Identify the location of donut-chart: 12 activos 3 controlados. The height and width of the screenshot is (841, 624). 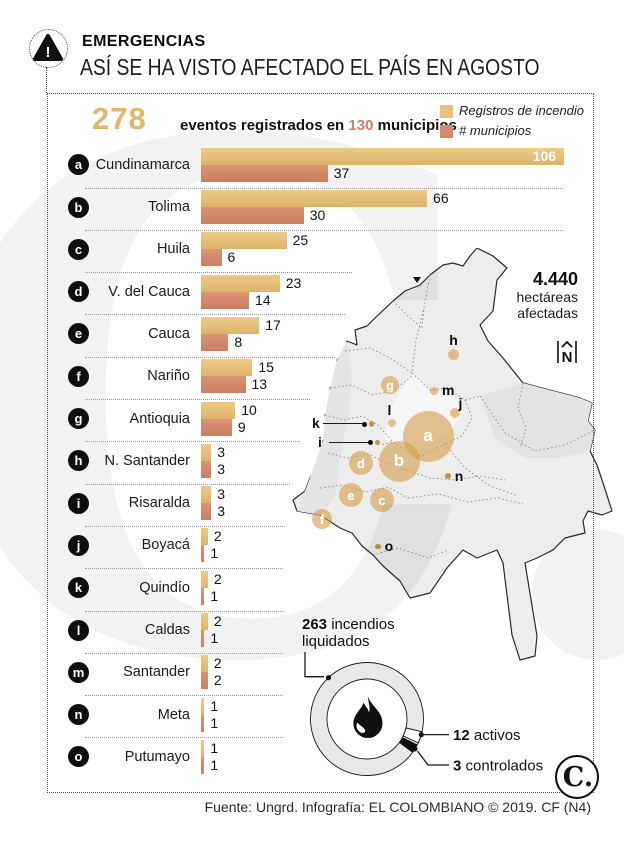
(423, 707).